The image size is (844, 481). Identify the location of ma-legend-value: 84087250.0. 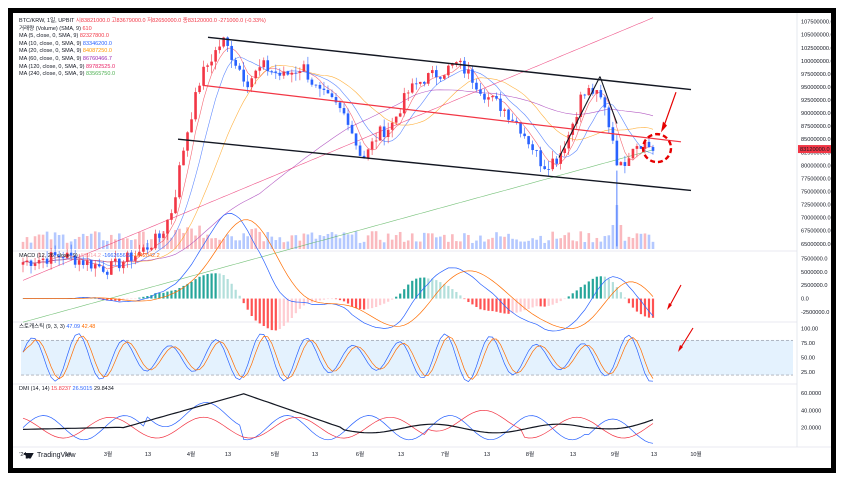
(97, 51).